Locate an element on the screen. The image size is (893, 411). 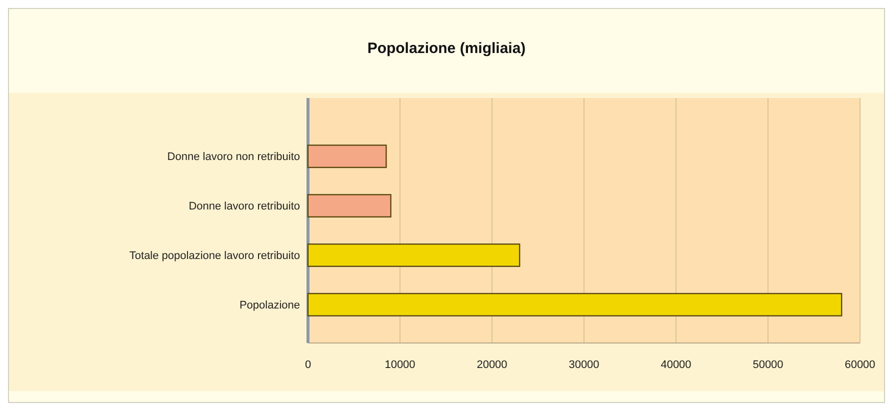
x-tick-label: 0 is located at coordinates (308, 365).